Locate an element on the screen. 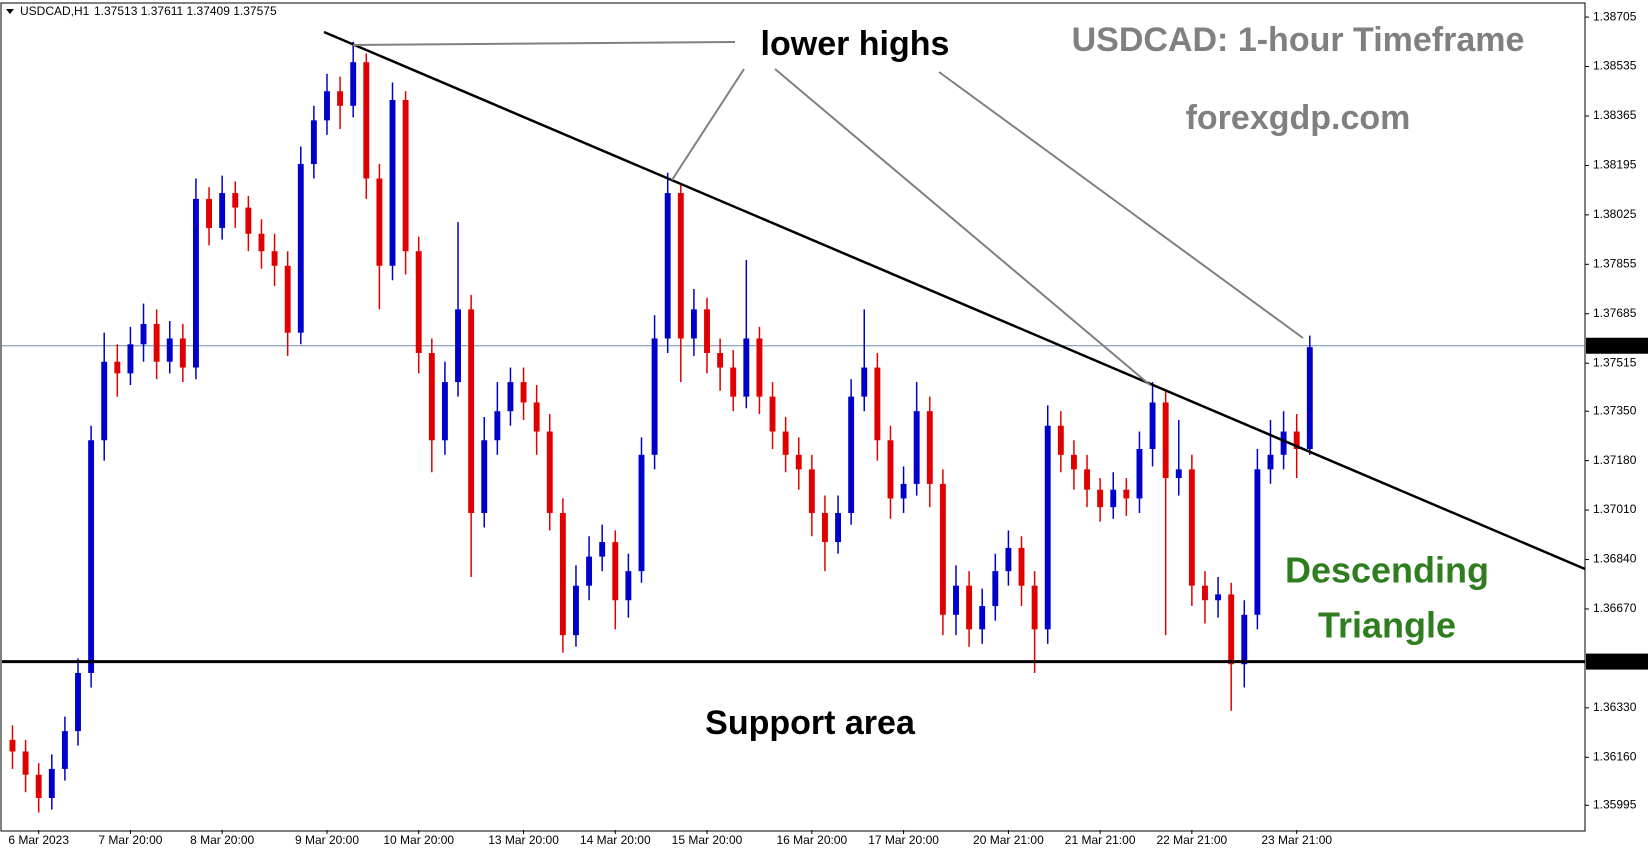 This screenshot has height=855, width=1649. x-tick-label: 8 Mar 20:00 is located at coordinates (222, 840).